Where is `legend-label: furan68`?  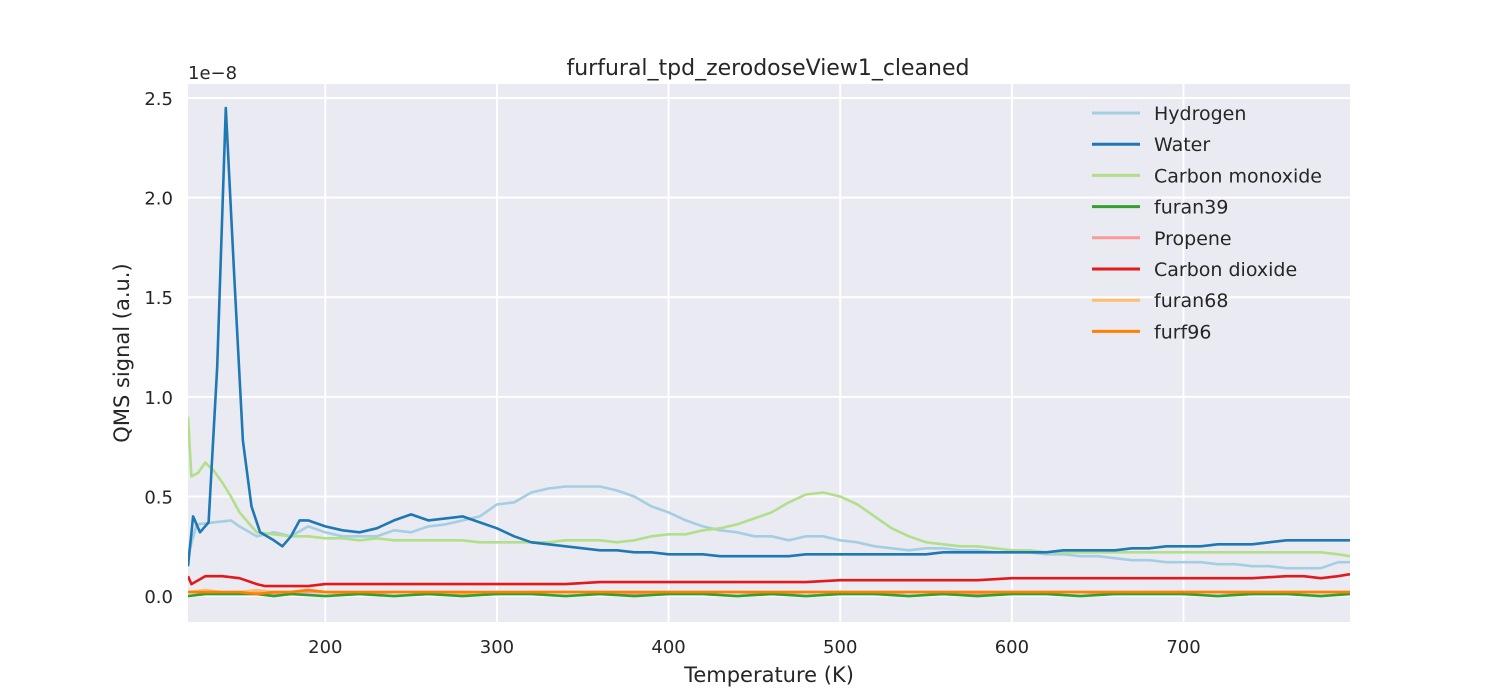 legend-label: furan68 is located at coordinates (1191, 301).